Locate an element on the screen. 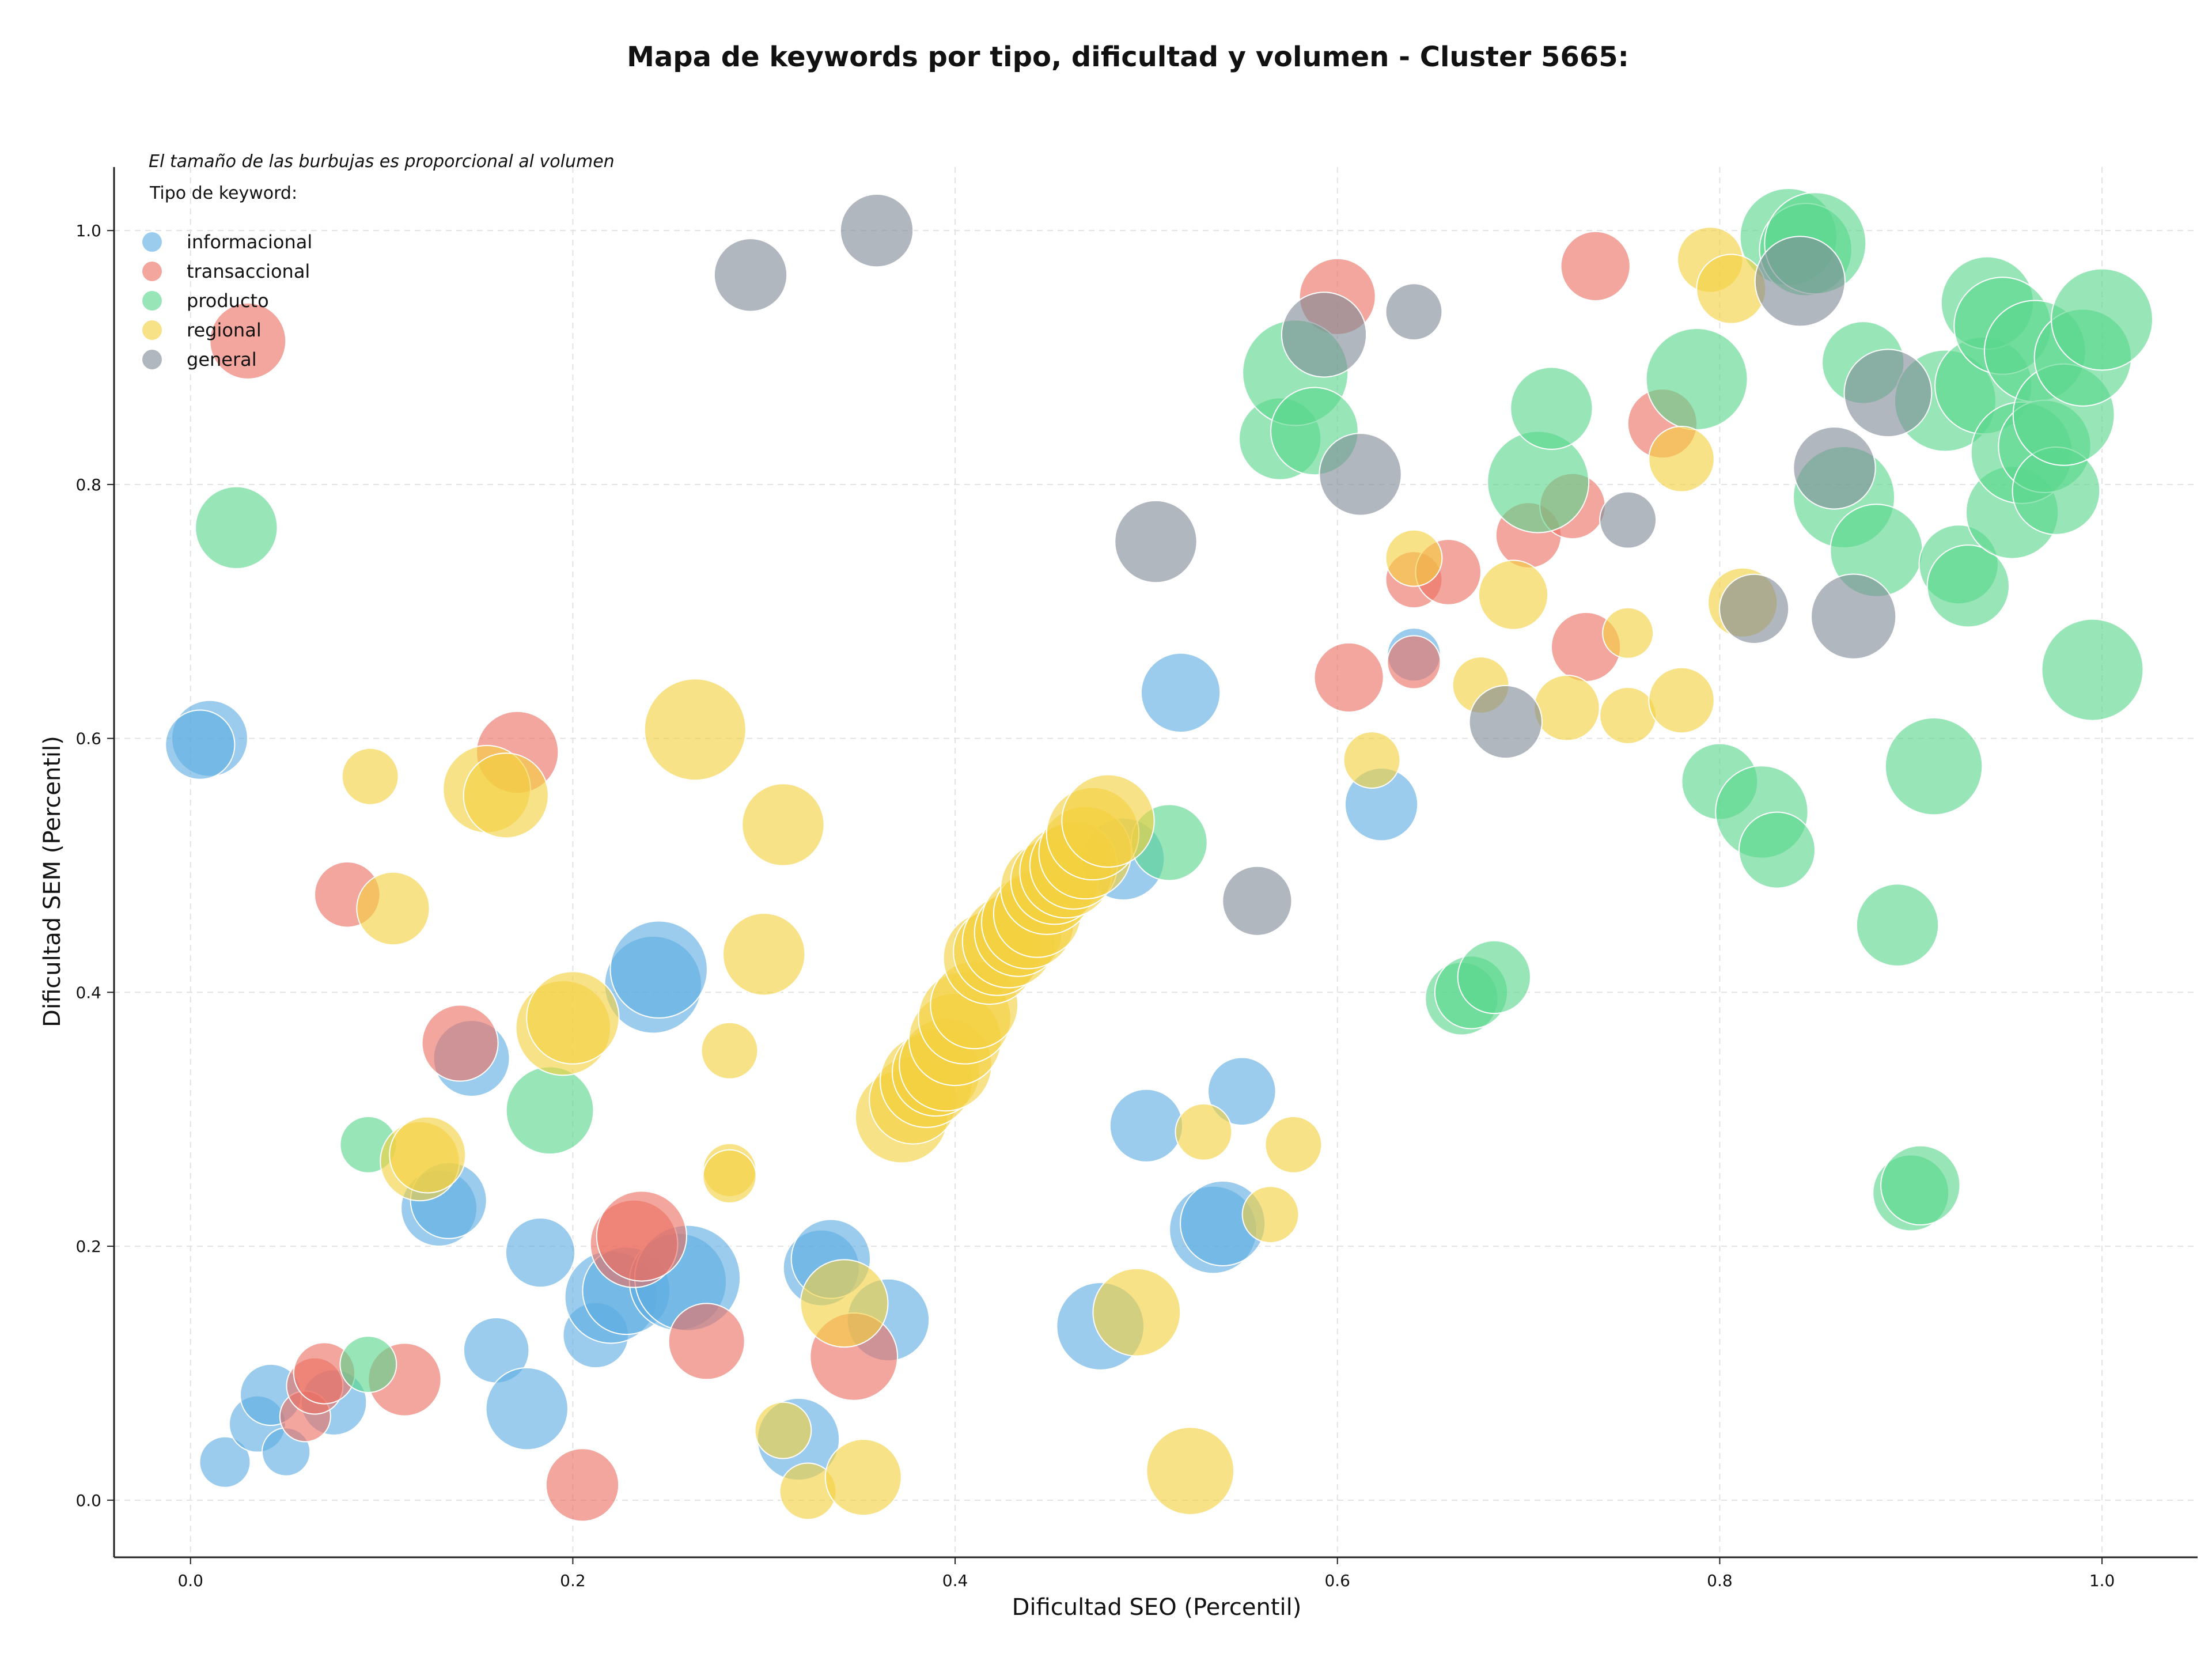 The image size is (2212, 1661). y-tick-label: 0.8 is located at coordinates (88, 484).